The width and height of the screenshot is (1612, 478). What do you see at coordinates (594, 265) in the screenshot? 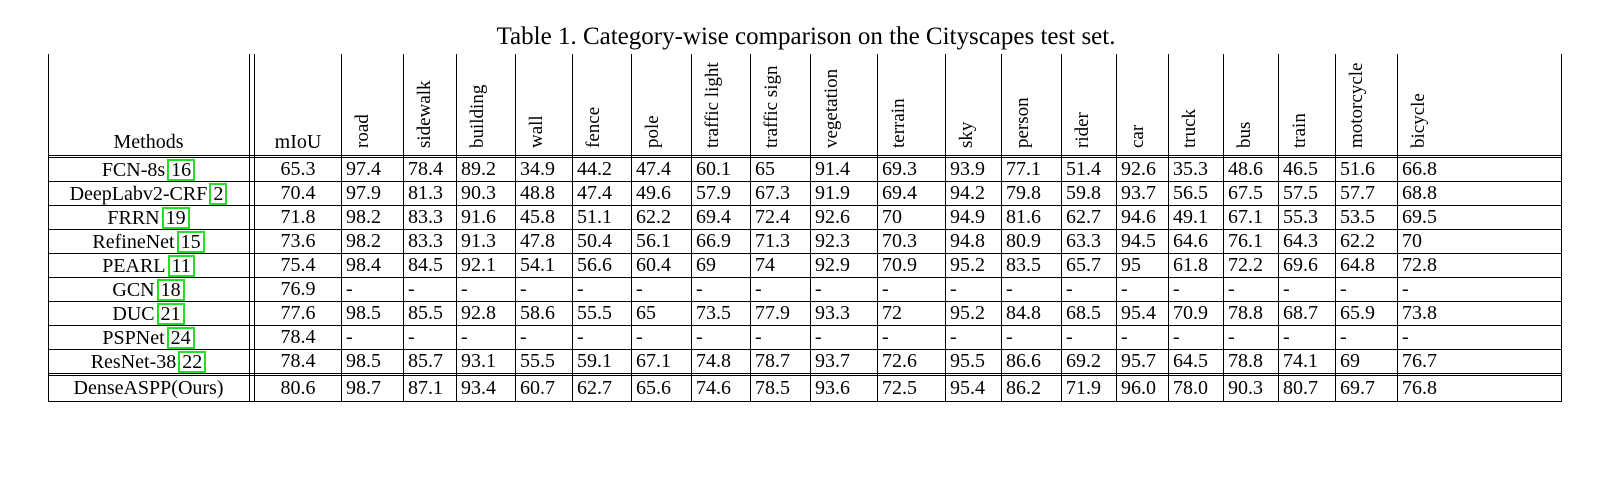
I see `category-value: 56.6` at bounding box center [594, 265].